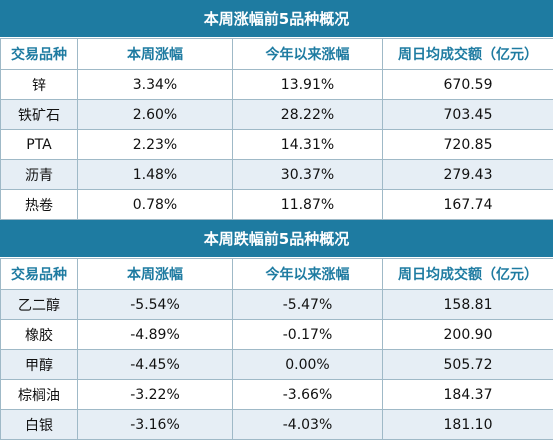  Describe the element at coordinates (155, 334) in the screenshot. I see `weekly-change: -4.89%` at that location.